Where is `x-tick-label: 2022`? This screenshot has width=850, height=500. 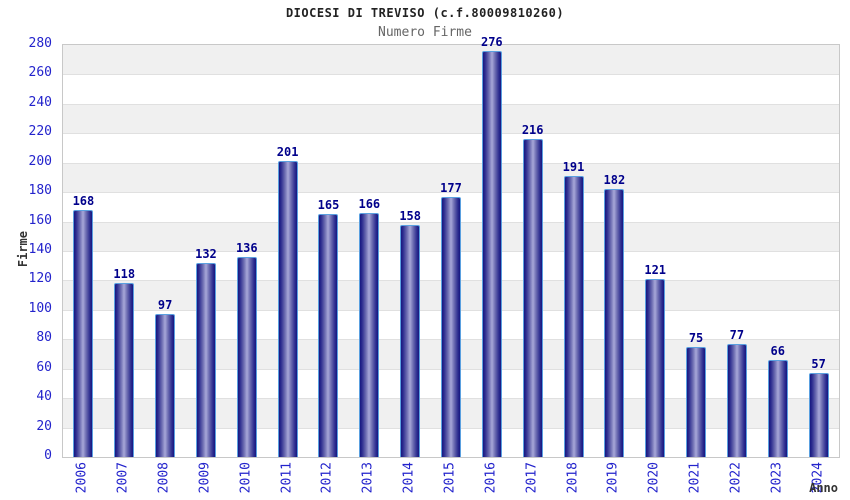
x-tick-label: 2022 is located at coordinates (736, 478).